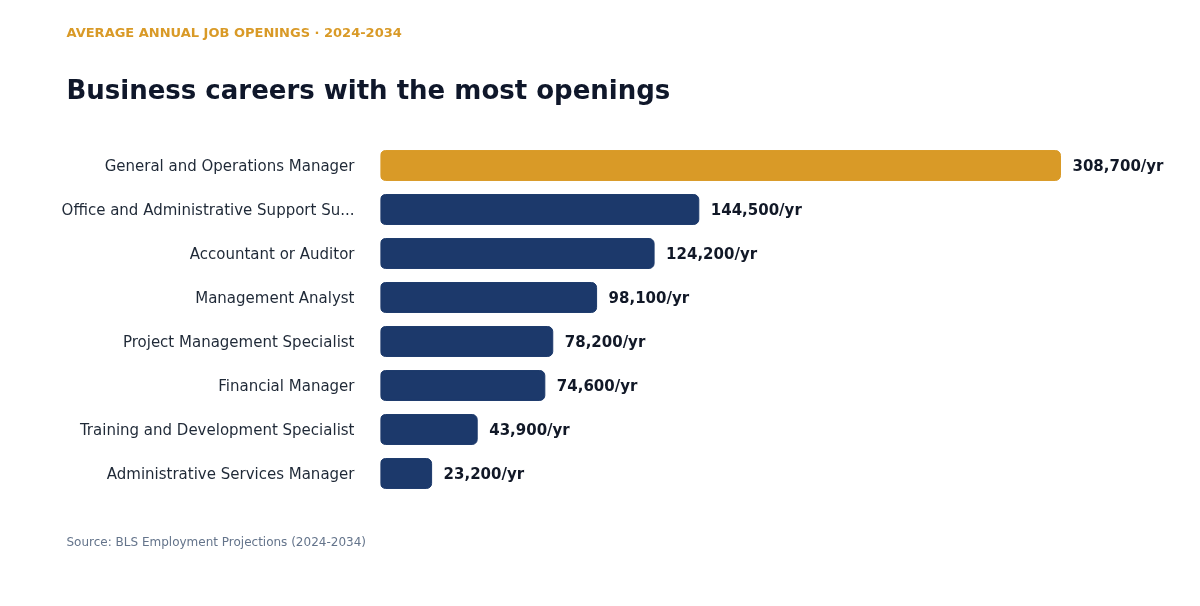 The height and width of the screenshot is (606, 1200). Describe the element at coordinates (230, 165) in the screenshot. I see `y-tick-label: General and Operations Manager` at that location.